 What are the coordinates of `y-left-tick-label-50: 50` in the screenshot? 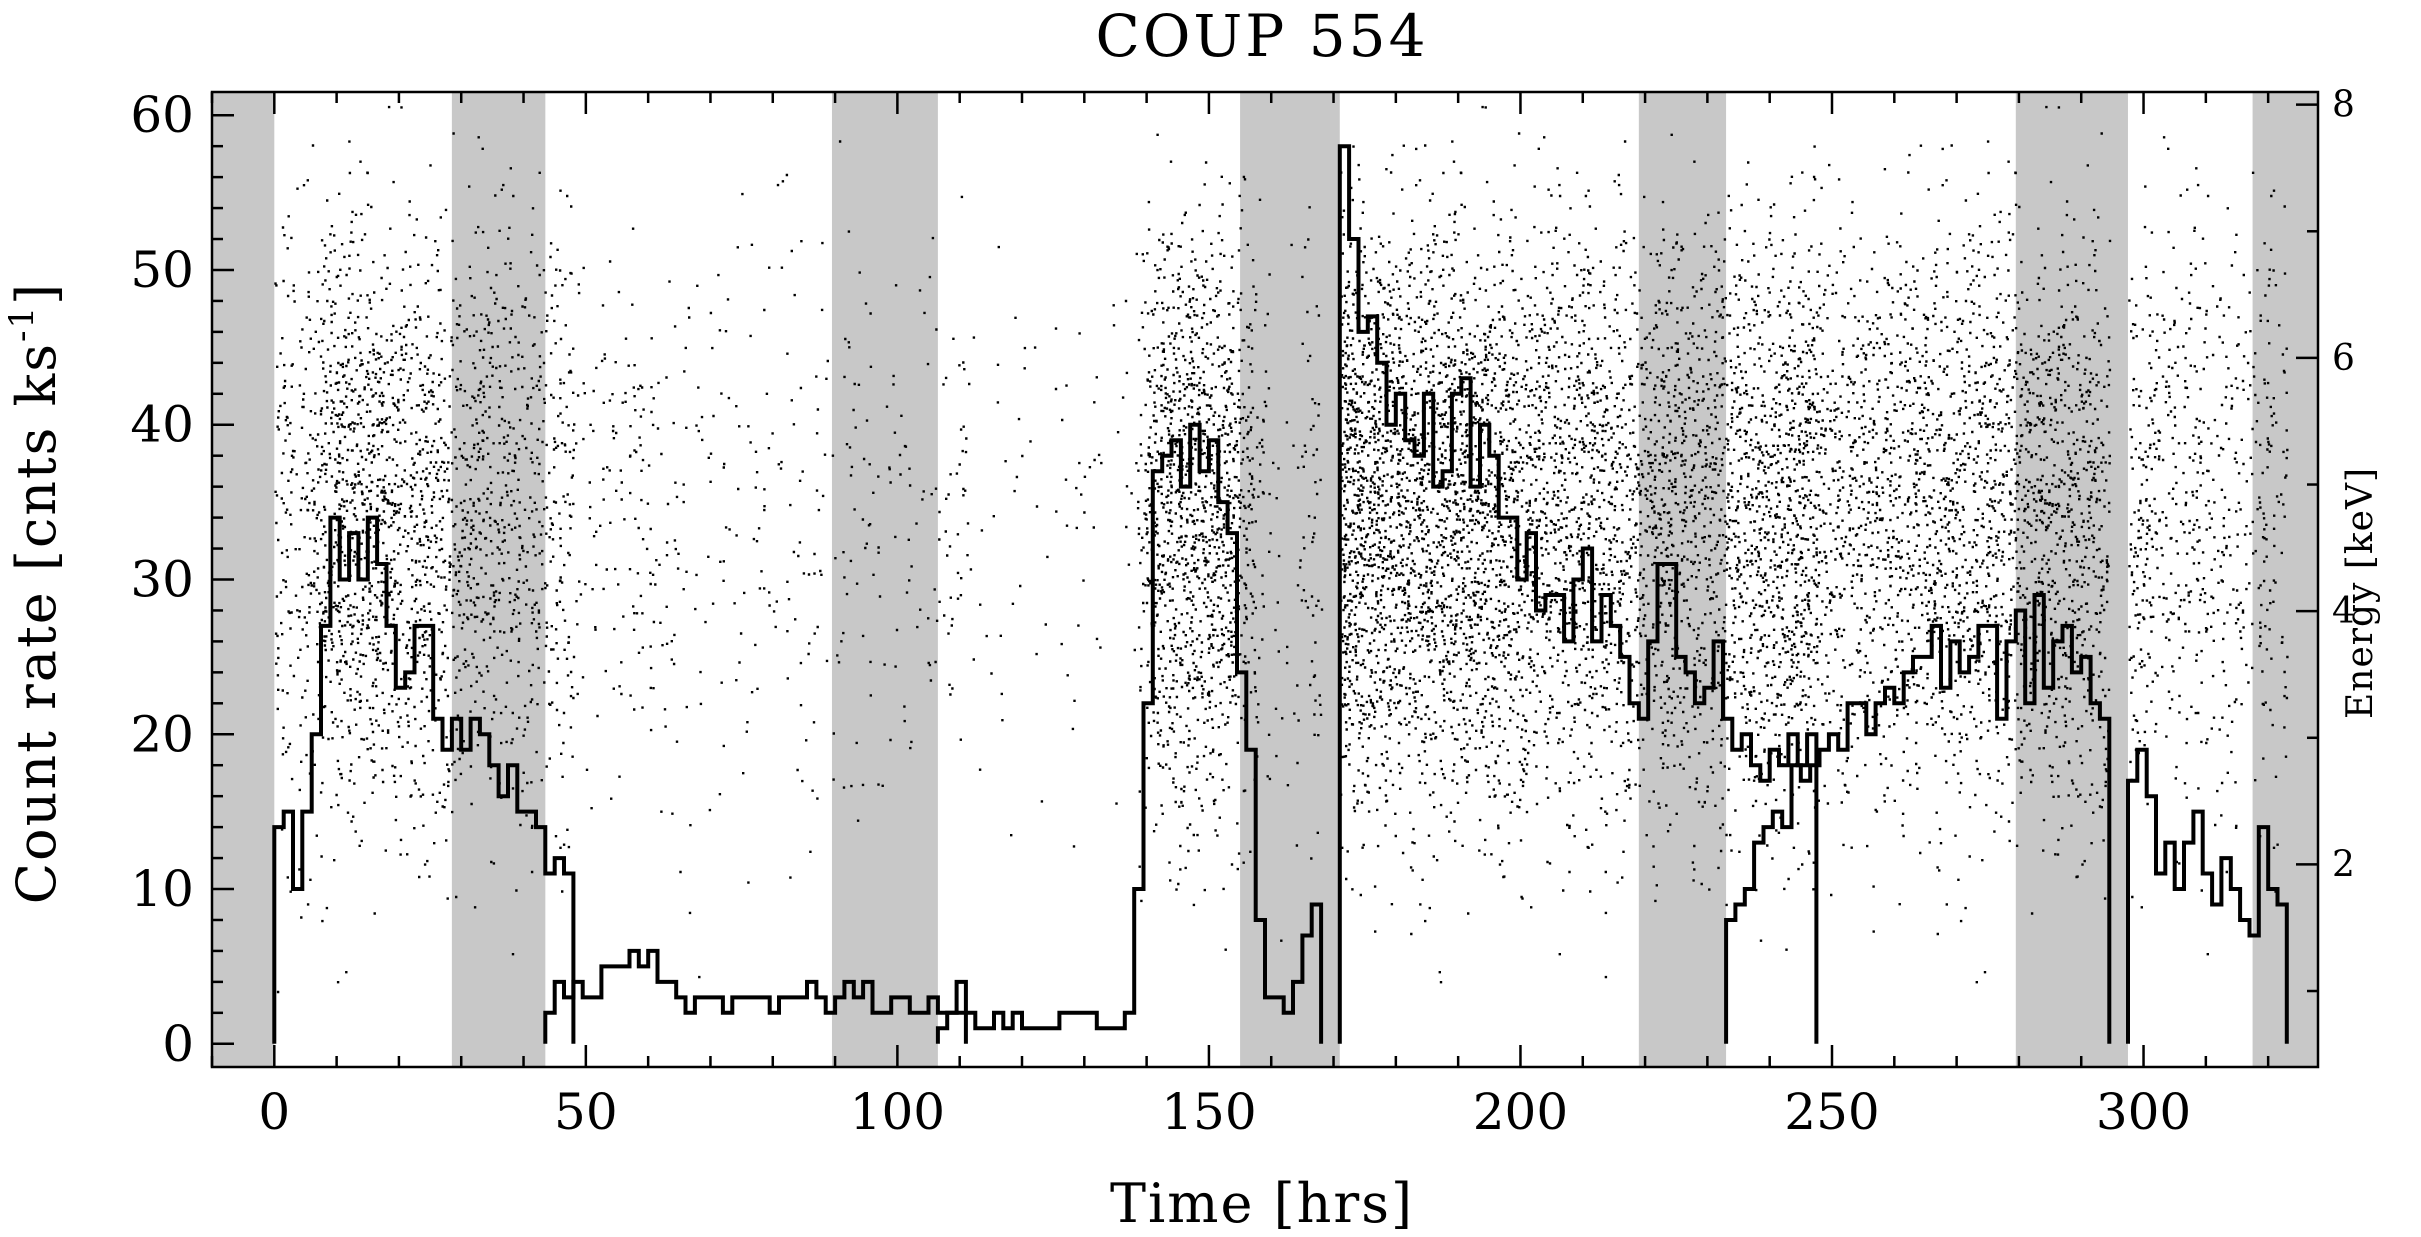 It's located at (162, 270).